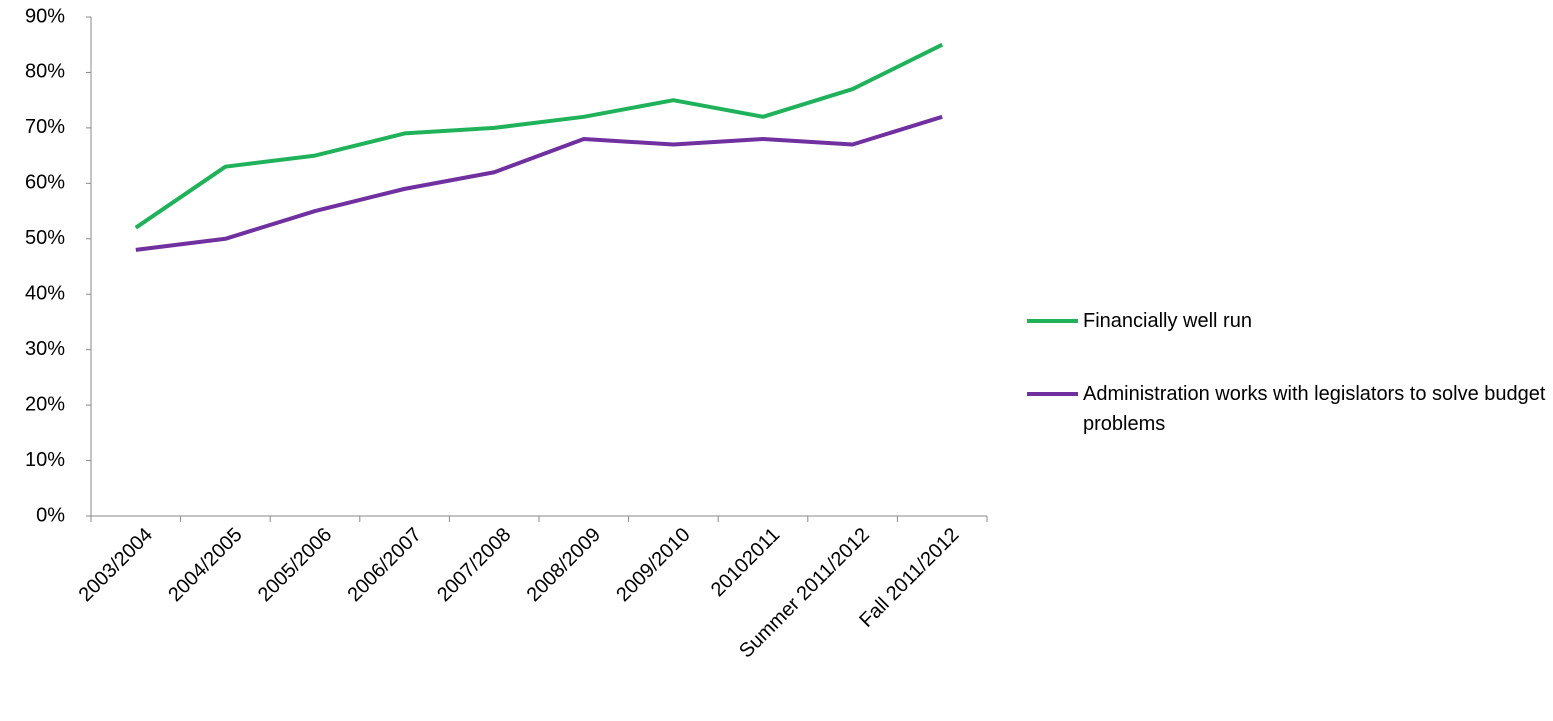  Describe the element at coordinates (45, 238) in the screenshot. I see `y-tick-label: 50%` at that location.